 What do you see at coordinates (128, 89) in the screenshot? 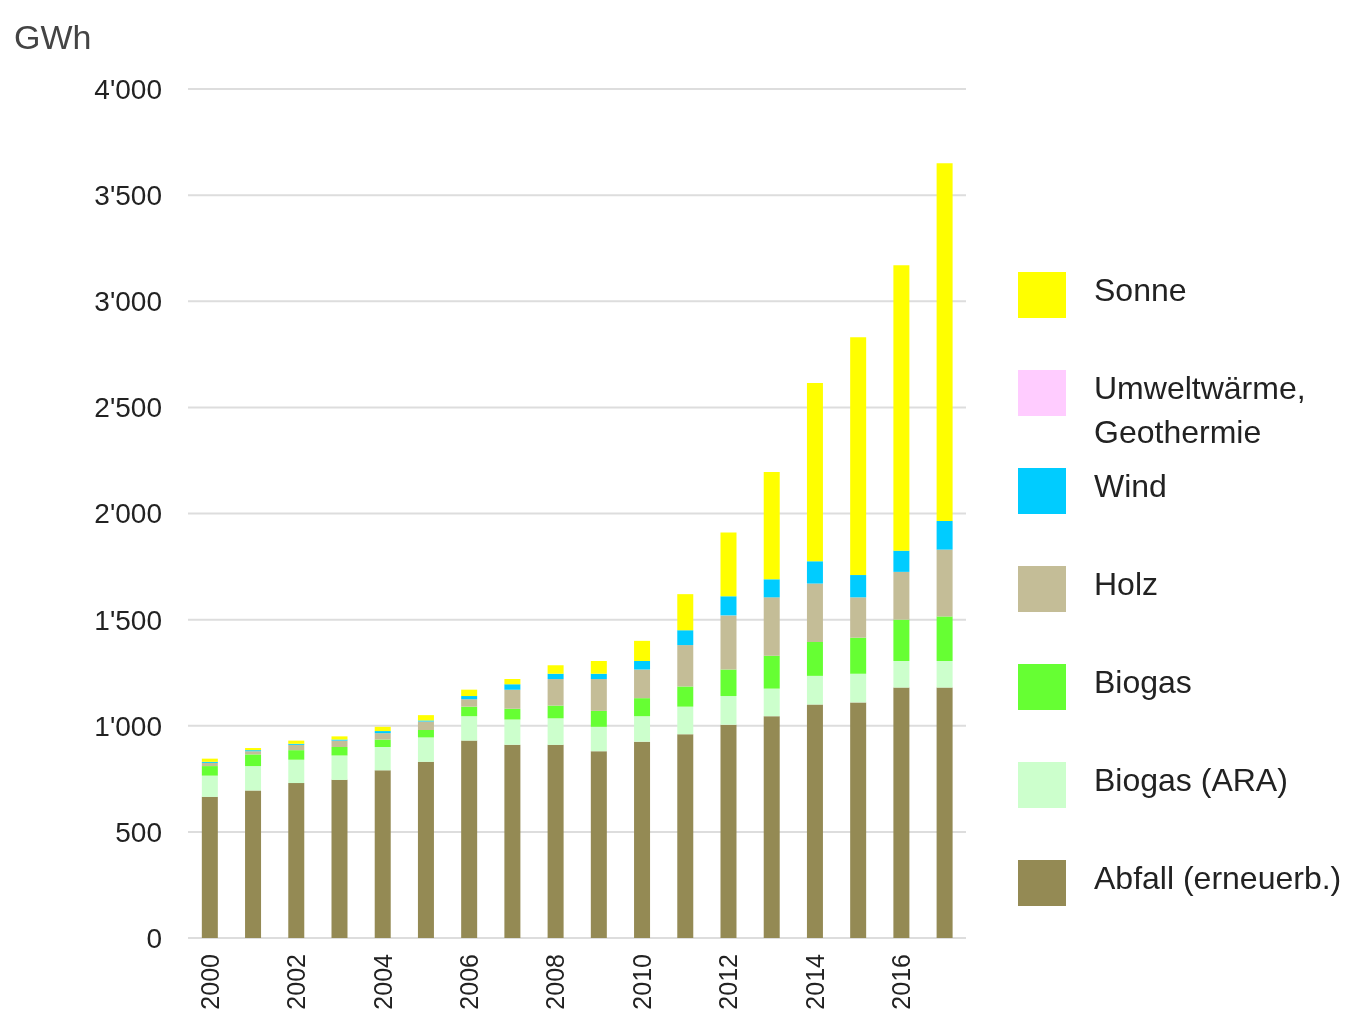
I see `y-tick-label: 4'000` at bounding box center [128, 89].